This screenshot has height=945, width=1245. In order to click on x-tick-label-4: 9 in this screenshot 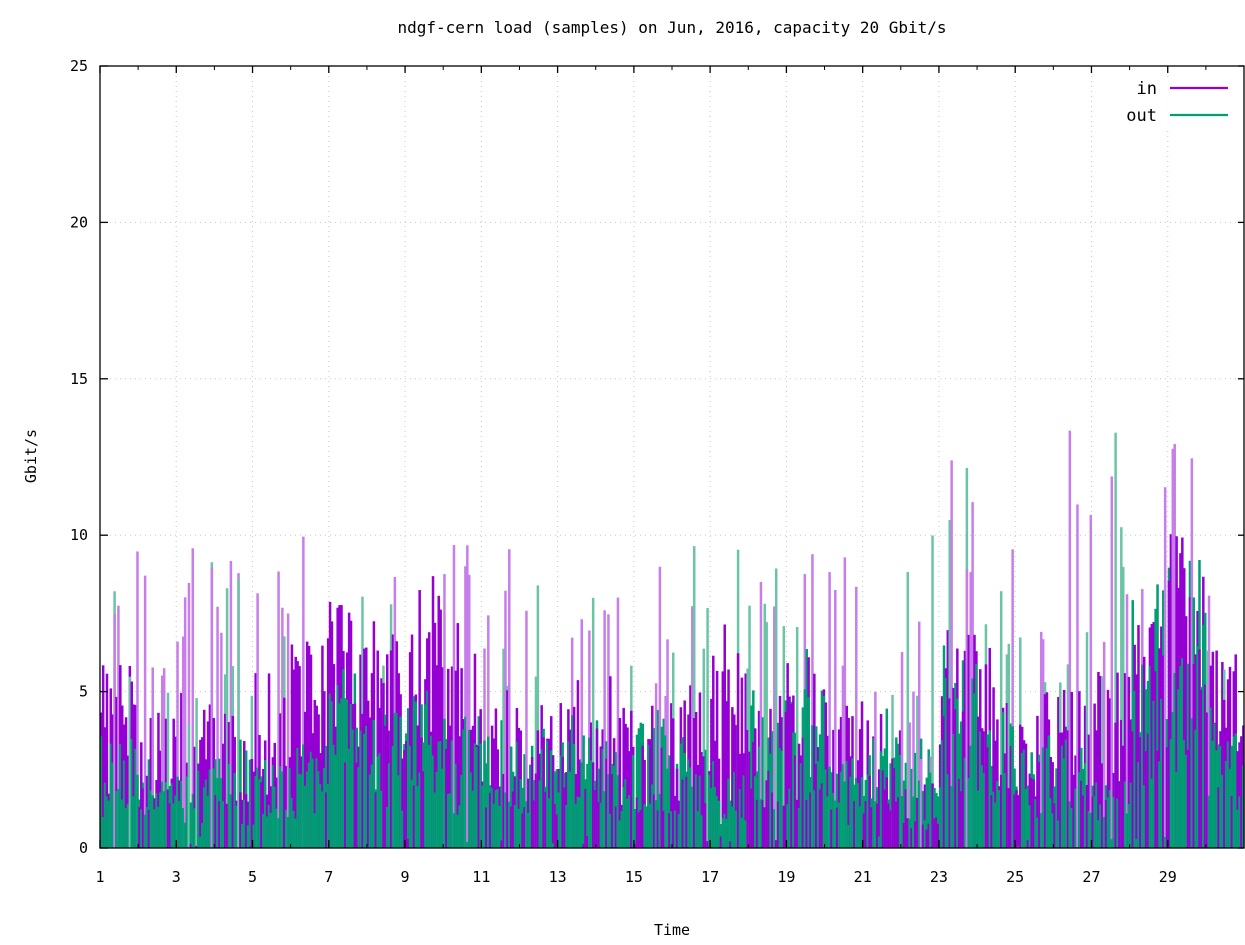, I will do `click(405, 877)`.